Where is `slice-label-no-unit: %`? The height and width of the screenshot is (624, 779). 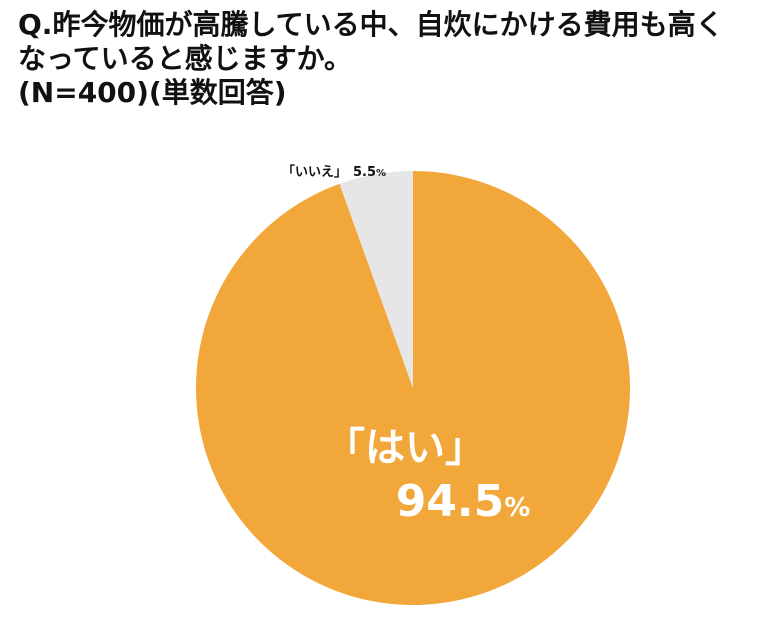
slice-label-no-unit: % is located at coordinates (381, 173).